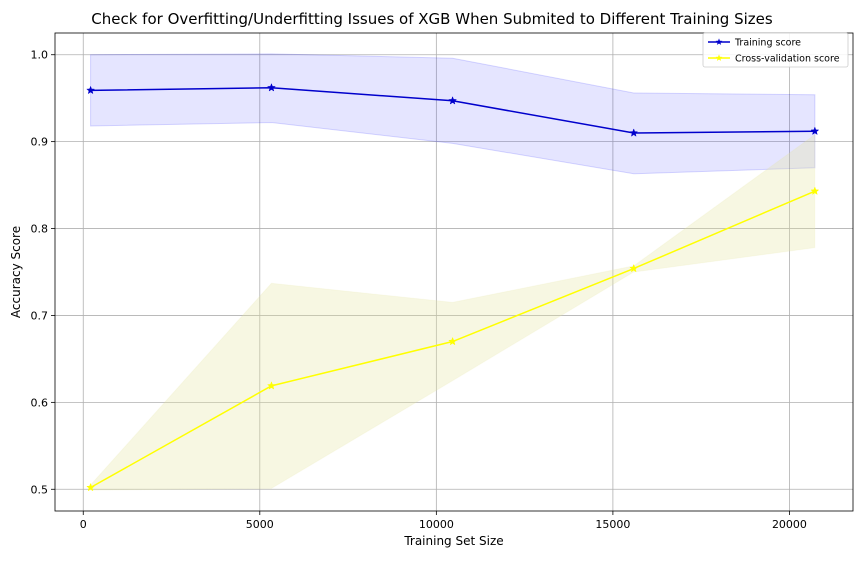  Describe the element at coordinates (83, 524) in the screenshot. I see `x-tick-label: 0` at that location.